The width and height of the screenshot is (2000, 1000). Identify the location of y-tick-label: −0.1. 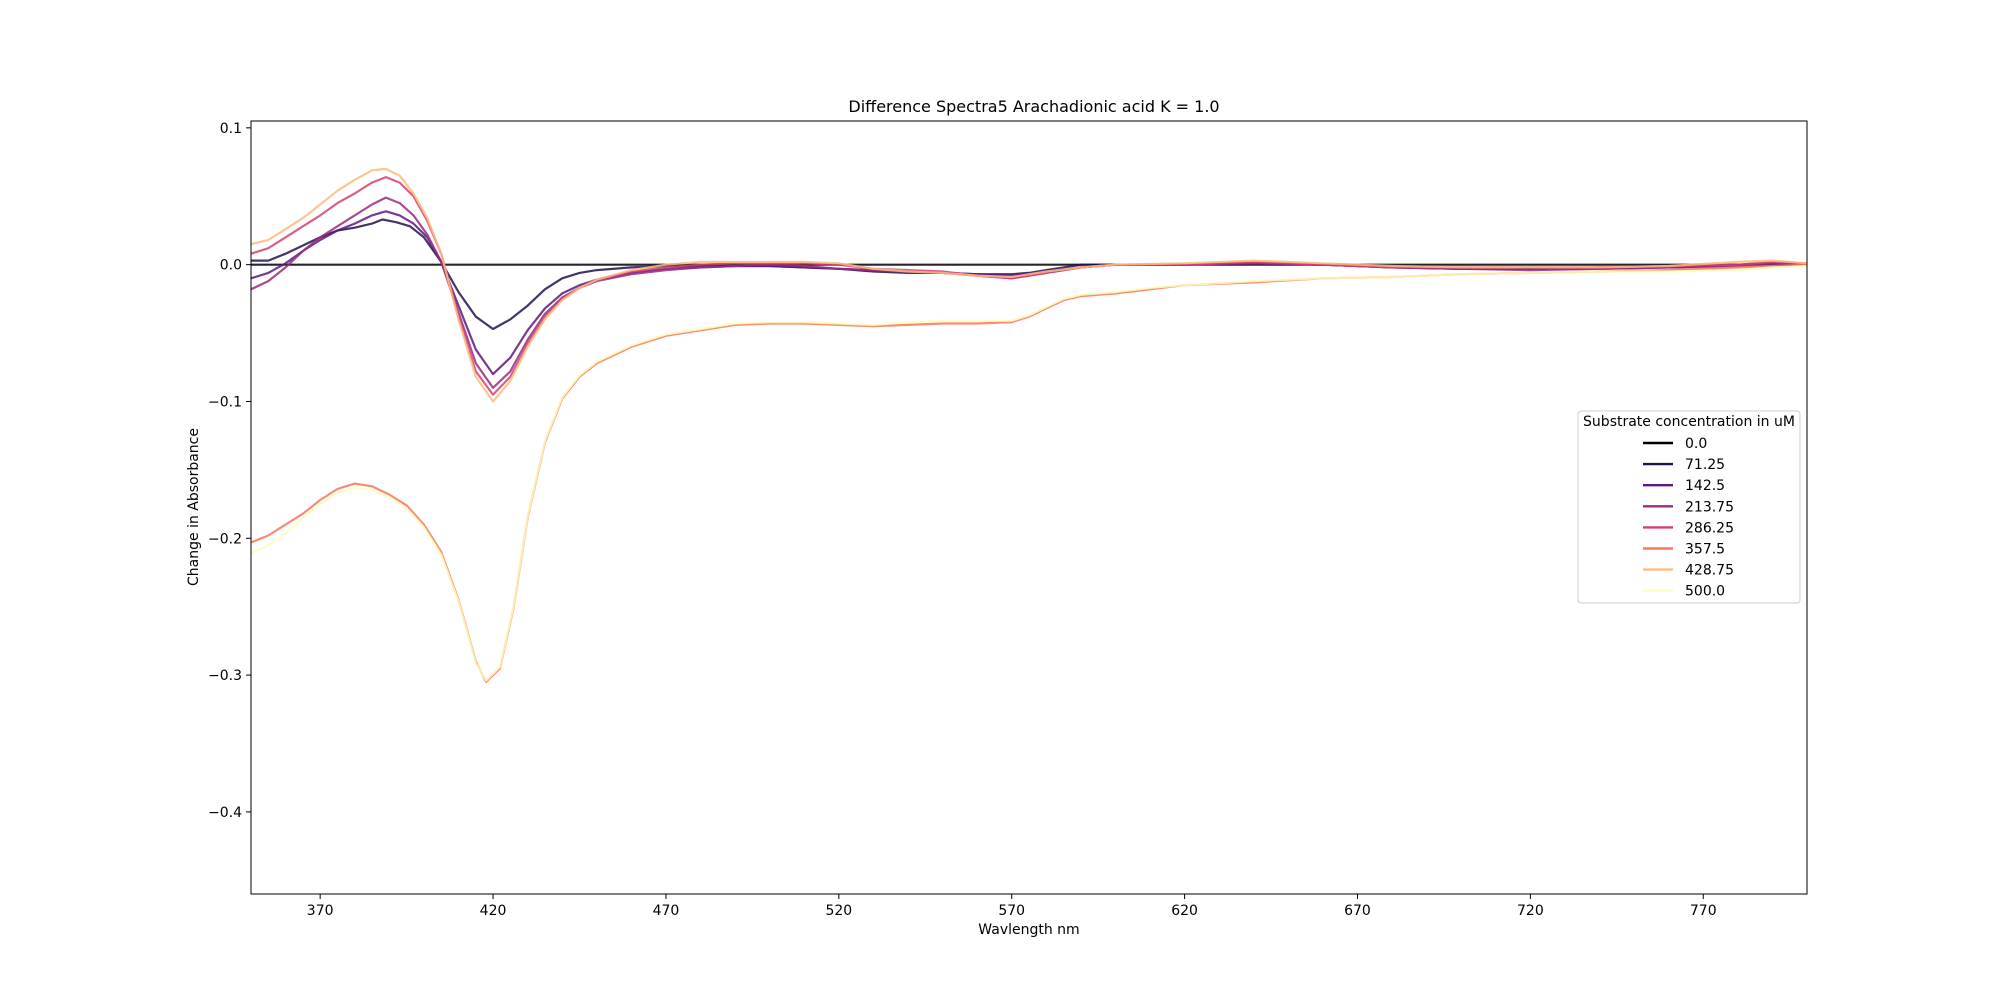
(225, 402).